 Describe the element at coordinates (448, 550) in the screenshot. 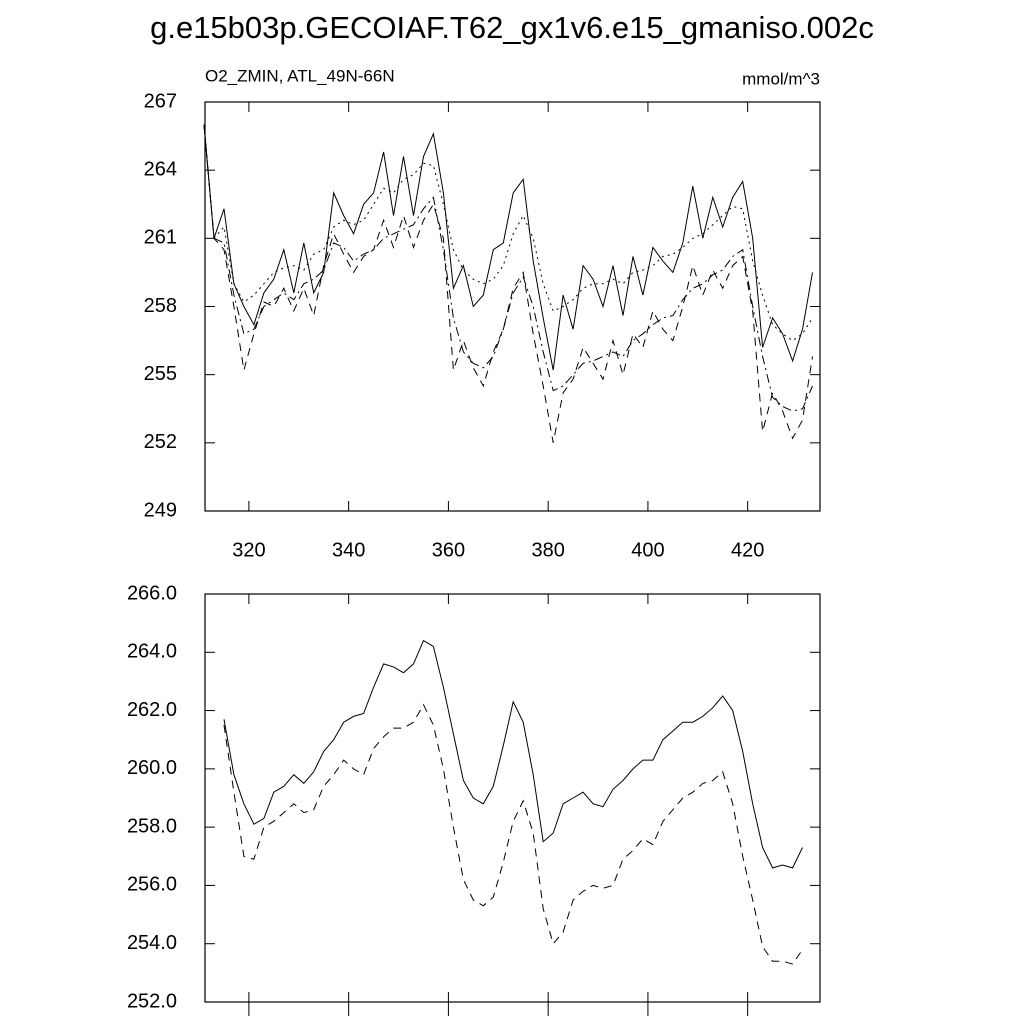

I see `x-tick-label: 360` at that location.